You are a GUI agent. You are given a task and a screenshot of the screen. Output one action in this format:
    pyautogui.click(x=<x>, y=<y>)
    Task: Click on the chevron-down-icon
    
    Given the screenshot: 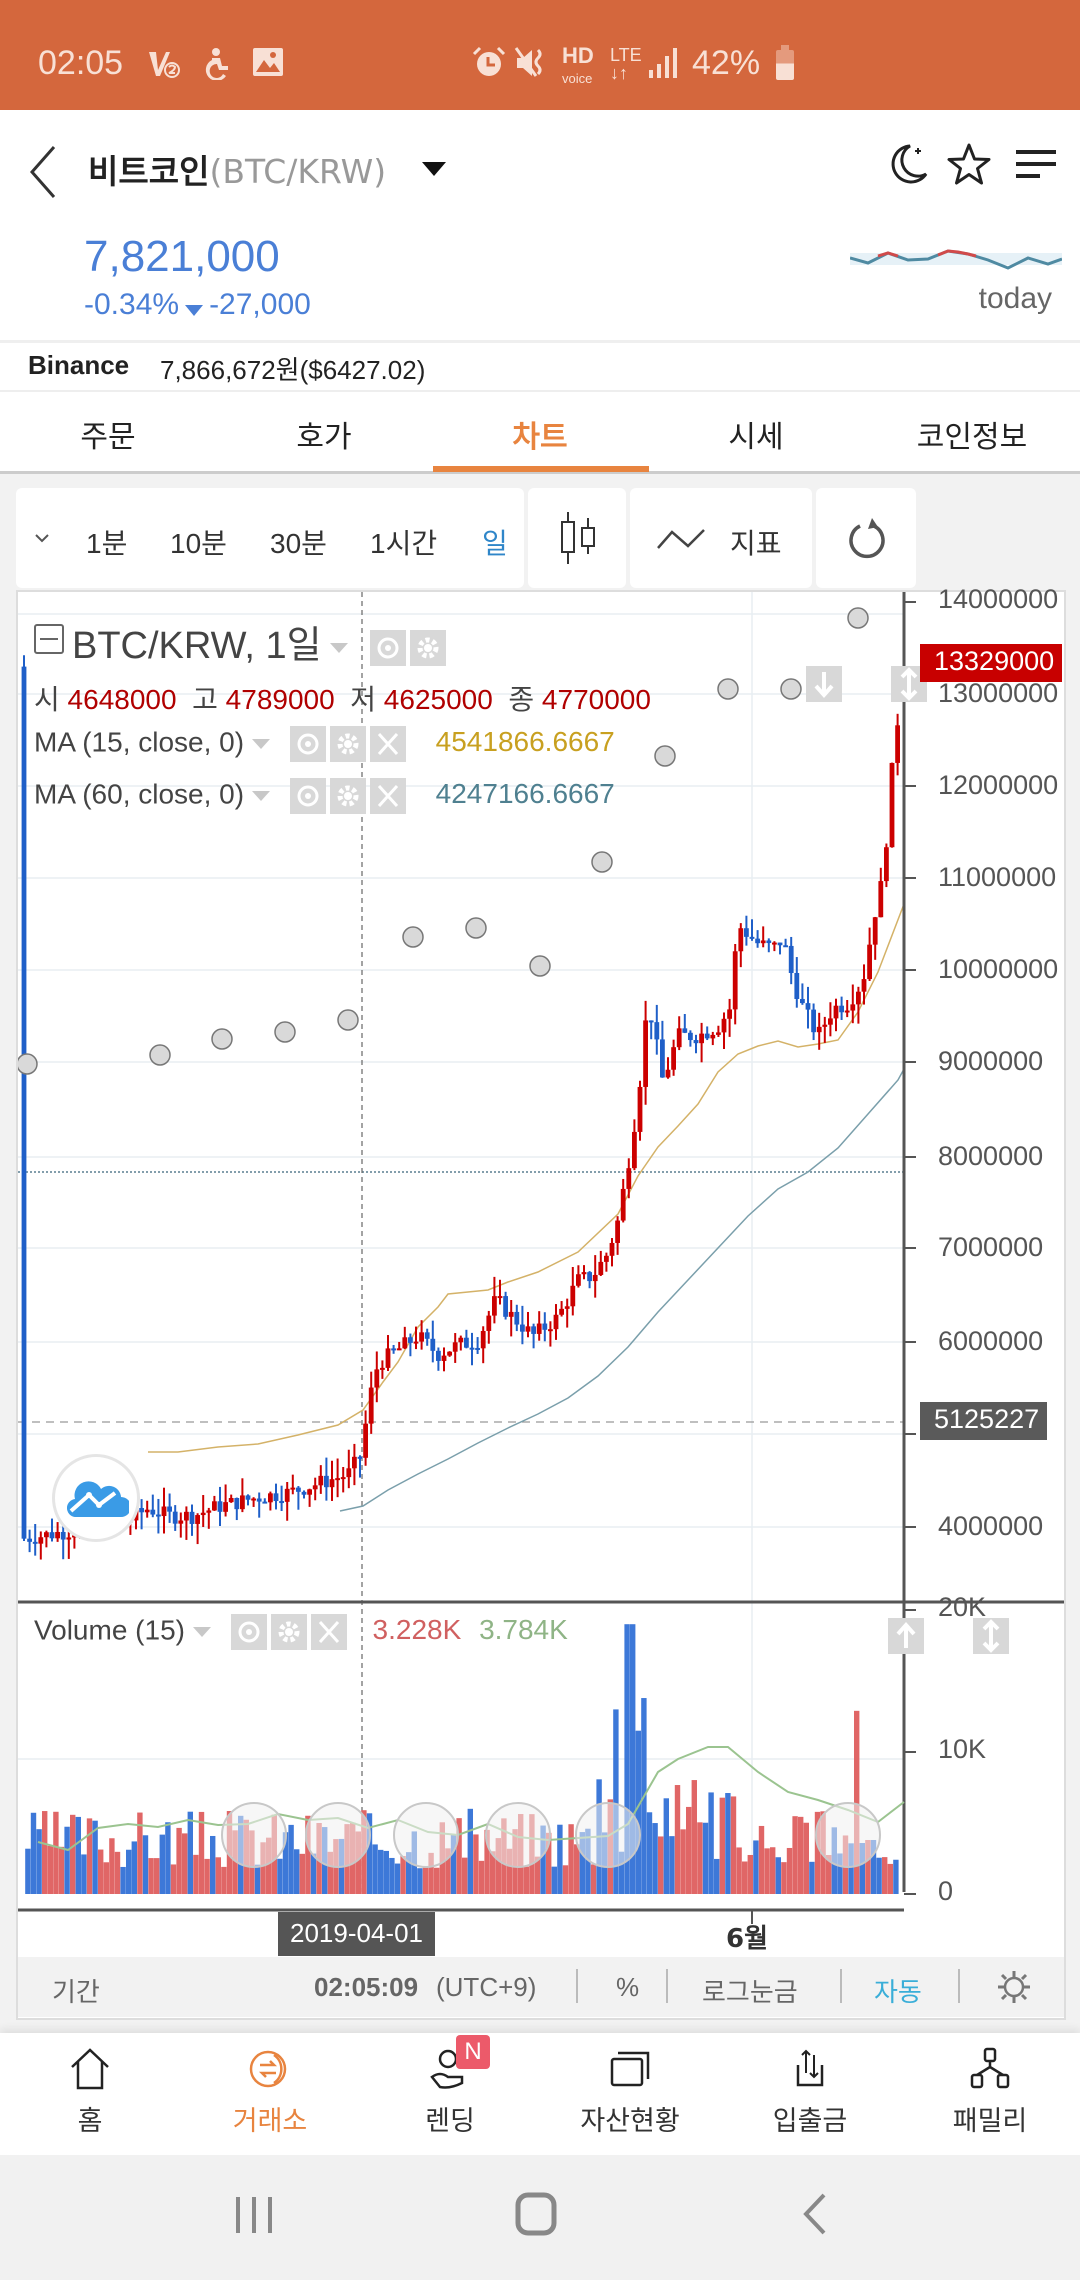 What is the action you would take?
    pyautogui.click(x=42, y=538)
    